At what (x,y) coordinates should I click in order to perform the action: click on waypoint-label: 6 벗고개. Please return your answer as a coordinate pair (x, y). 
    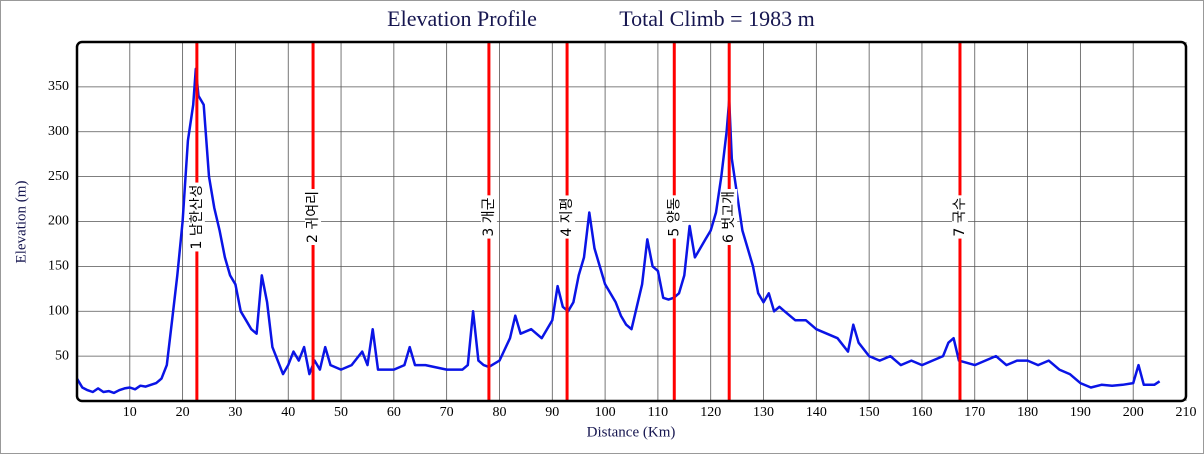
    Looking at the image, I should click on (729, 217).